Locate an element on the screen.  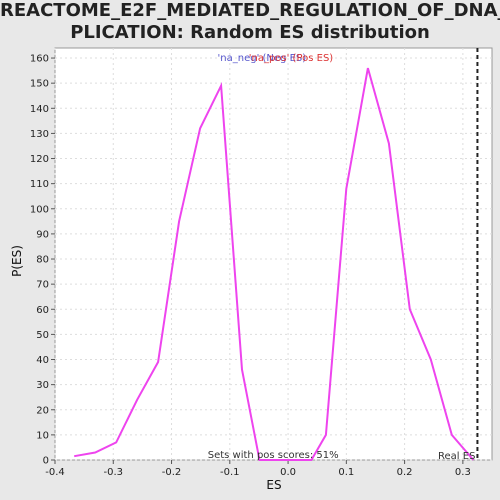
y-tick-label: 30 is located at coordinates (42, 385).